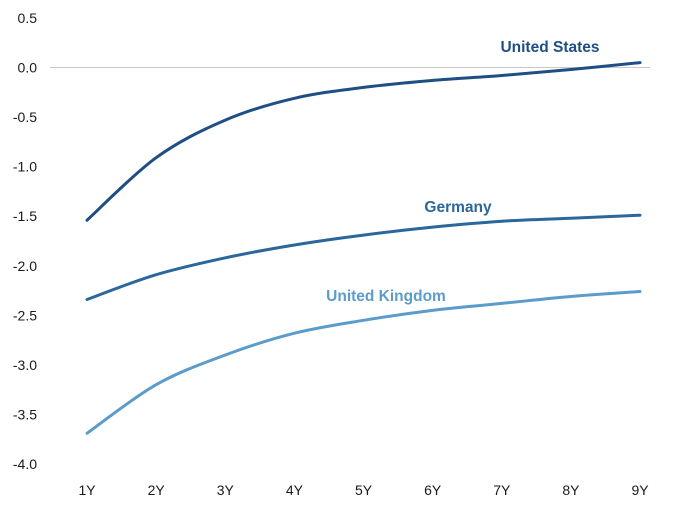  I want to click on series-line-germany, so click(363, 257).